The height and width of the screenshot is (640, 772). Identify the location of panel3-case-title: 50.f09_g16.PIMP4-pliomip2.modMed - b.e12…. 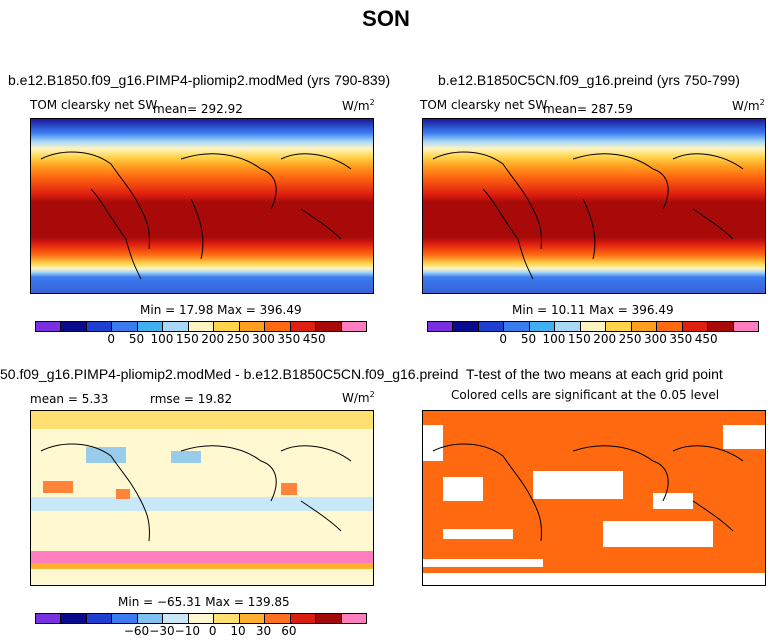
(229, 374).